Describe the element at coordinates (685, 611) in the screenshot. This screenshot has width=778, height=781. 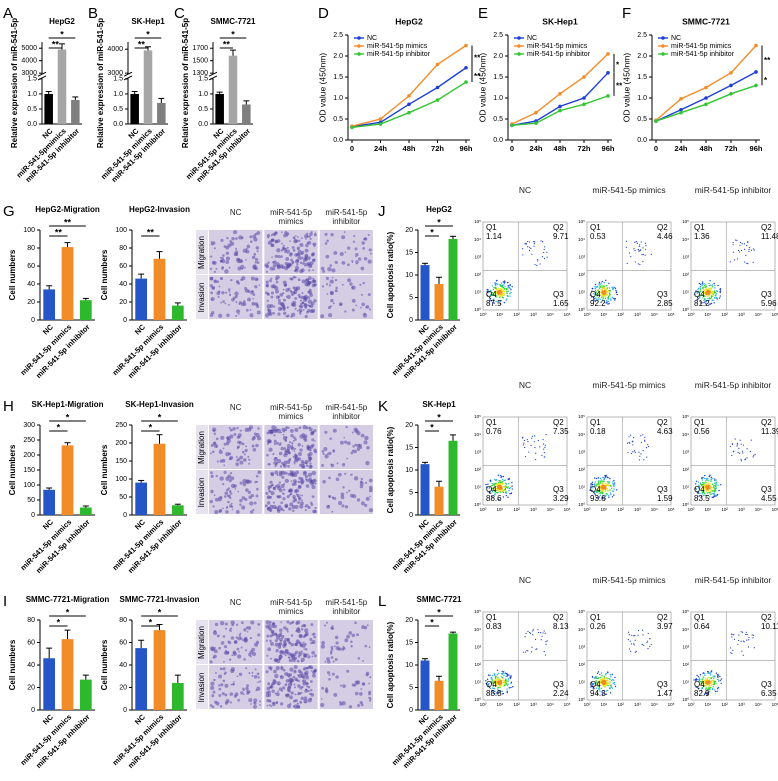
I see `y-tick-label: 10⁵` at that location.